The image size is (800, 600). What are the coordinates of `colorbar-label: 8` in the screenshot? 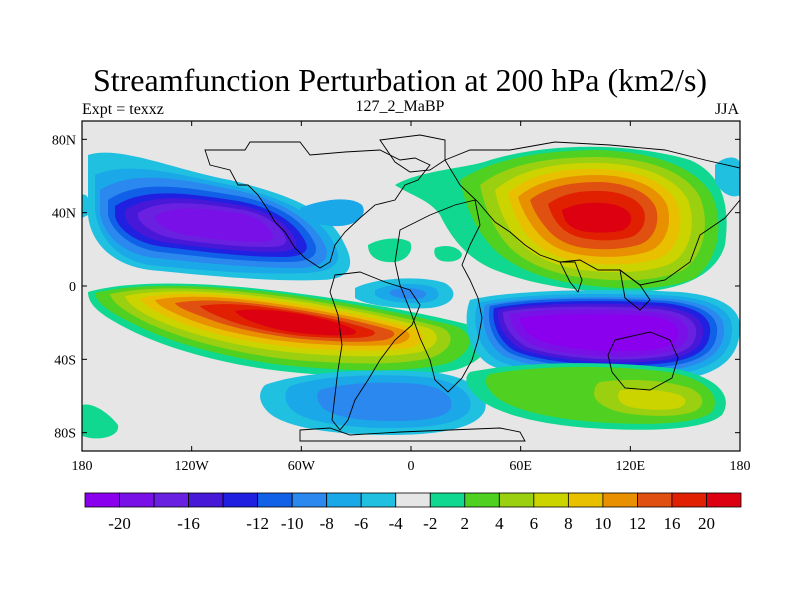 It's located at (568, 523).